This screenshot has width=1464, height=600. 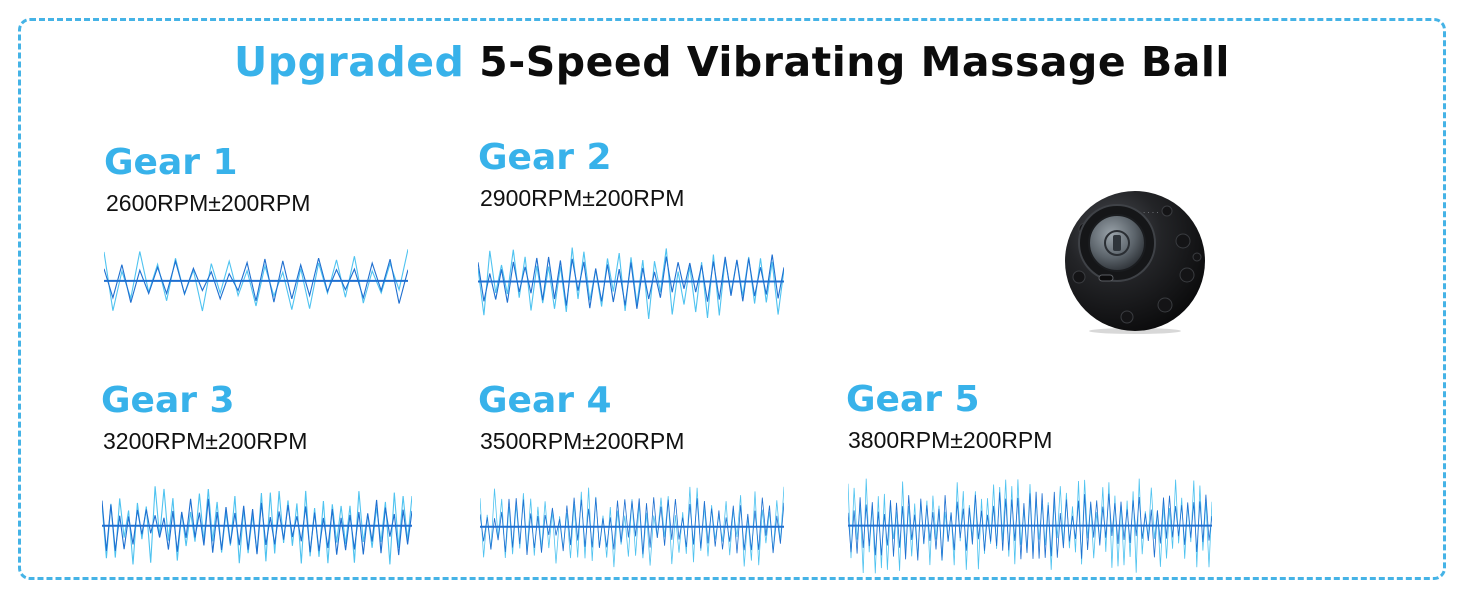 I want to click on gear-4-rpm: 3500RPM±200RPM, so click(x=582, y=441).